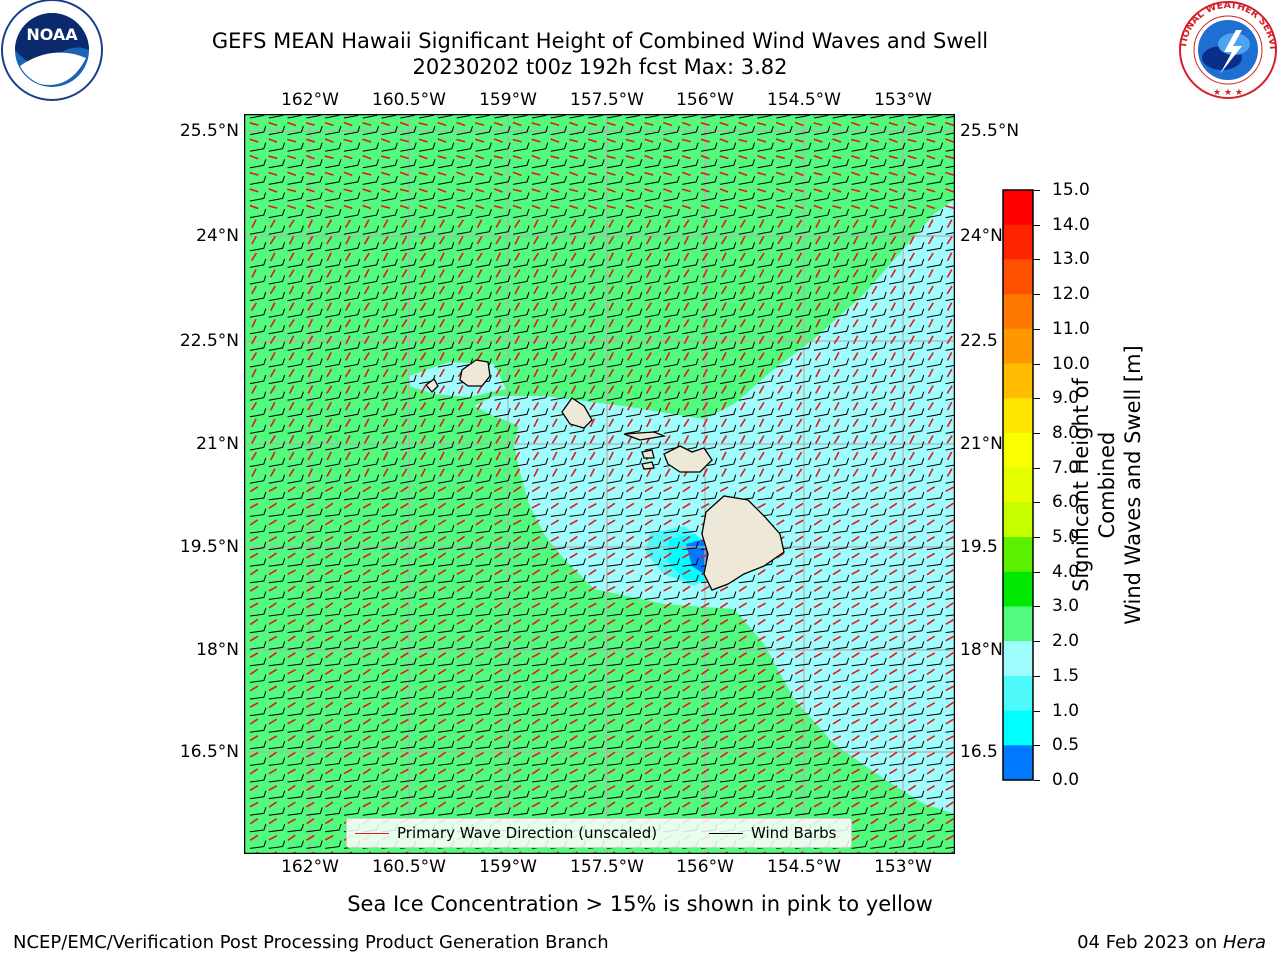  What do you see at coordinates (1018, 416) in the screenshot?
I see `colorbar-segment` at bounding box center [1018, 416].